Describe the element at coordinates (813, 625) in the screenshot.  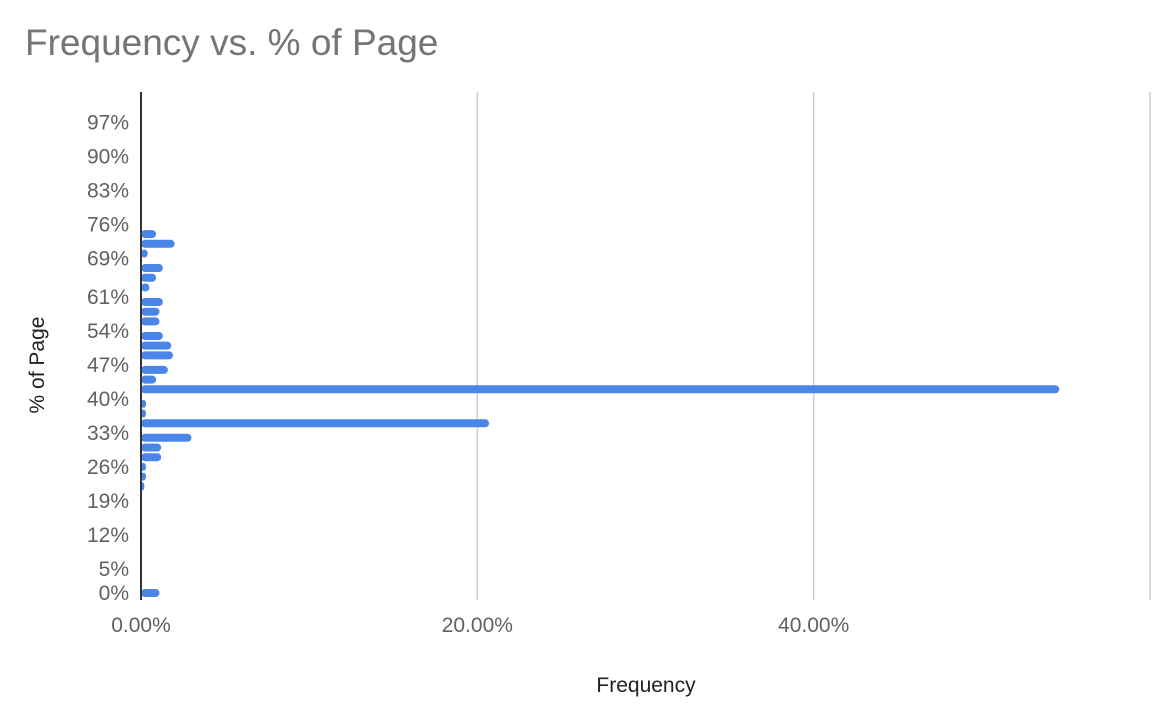
I see `x-tick-label: 40.00%` at that location.